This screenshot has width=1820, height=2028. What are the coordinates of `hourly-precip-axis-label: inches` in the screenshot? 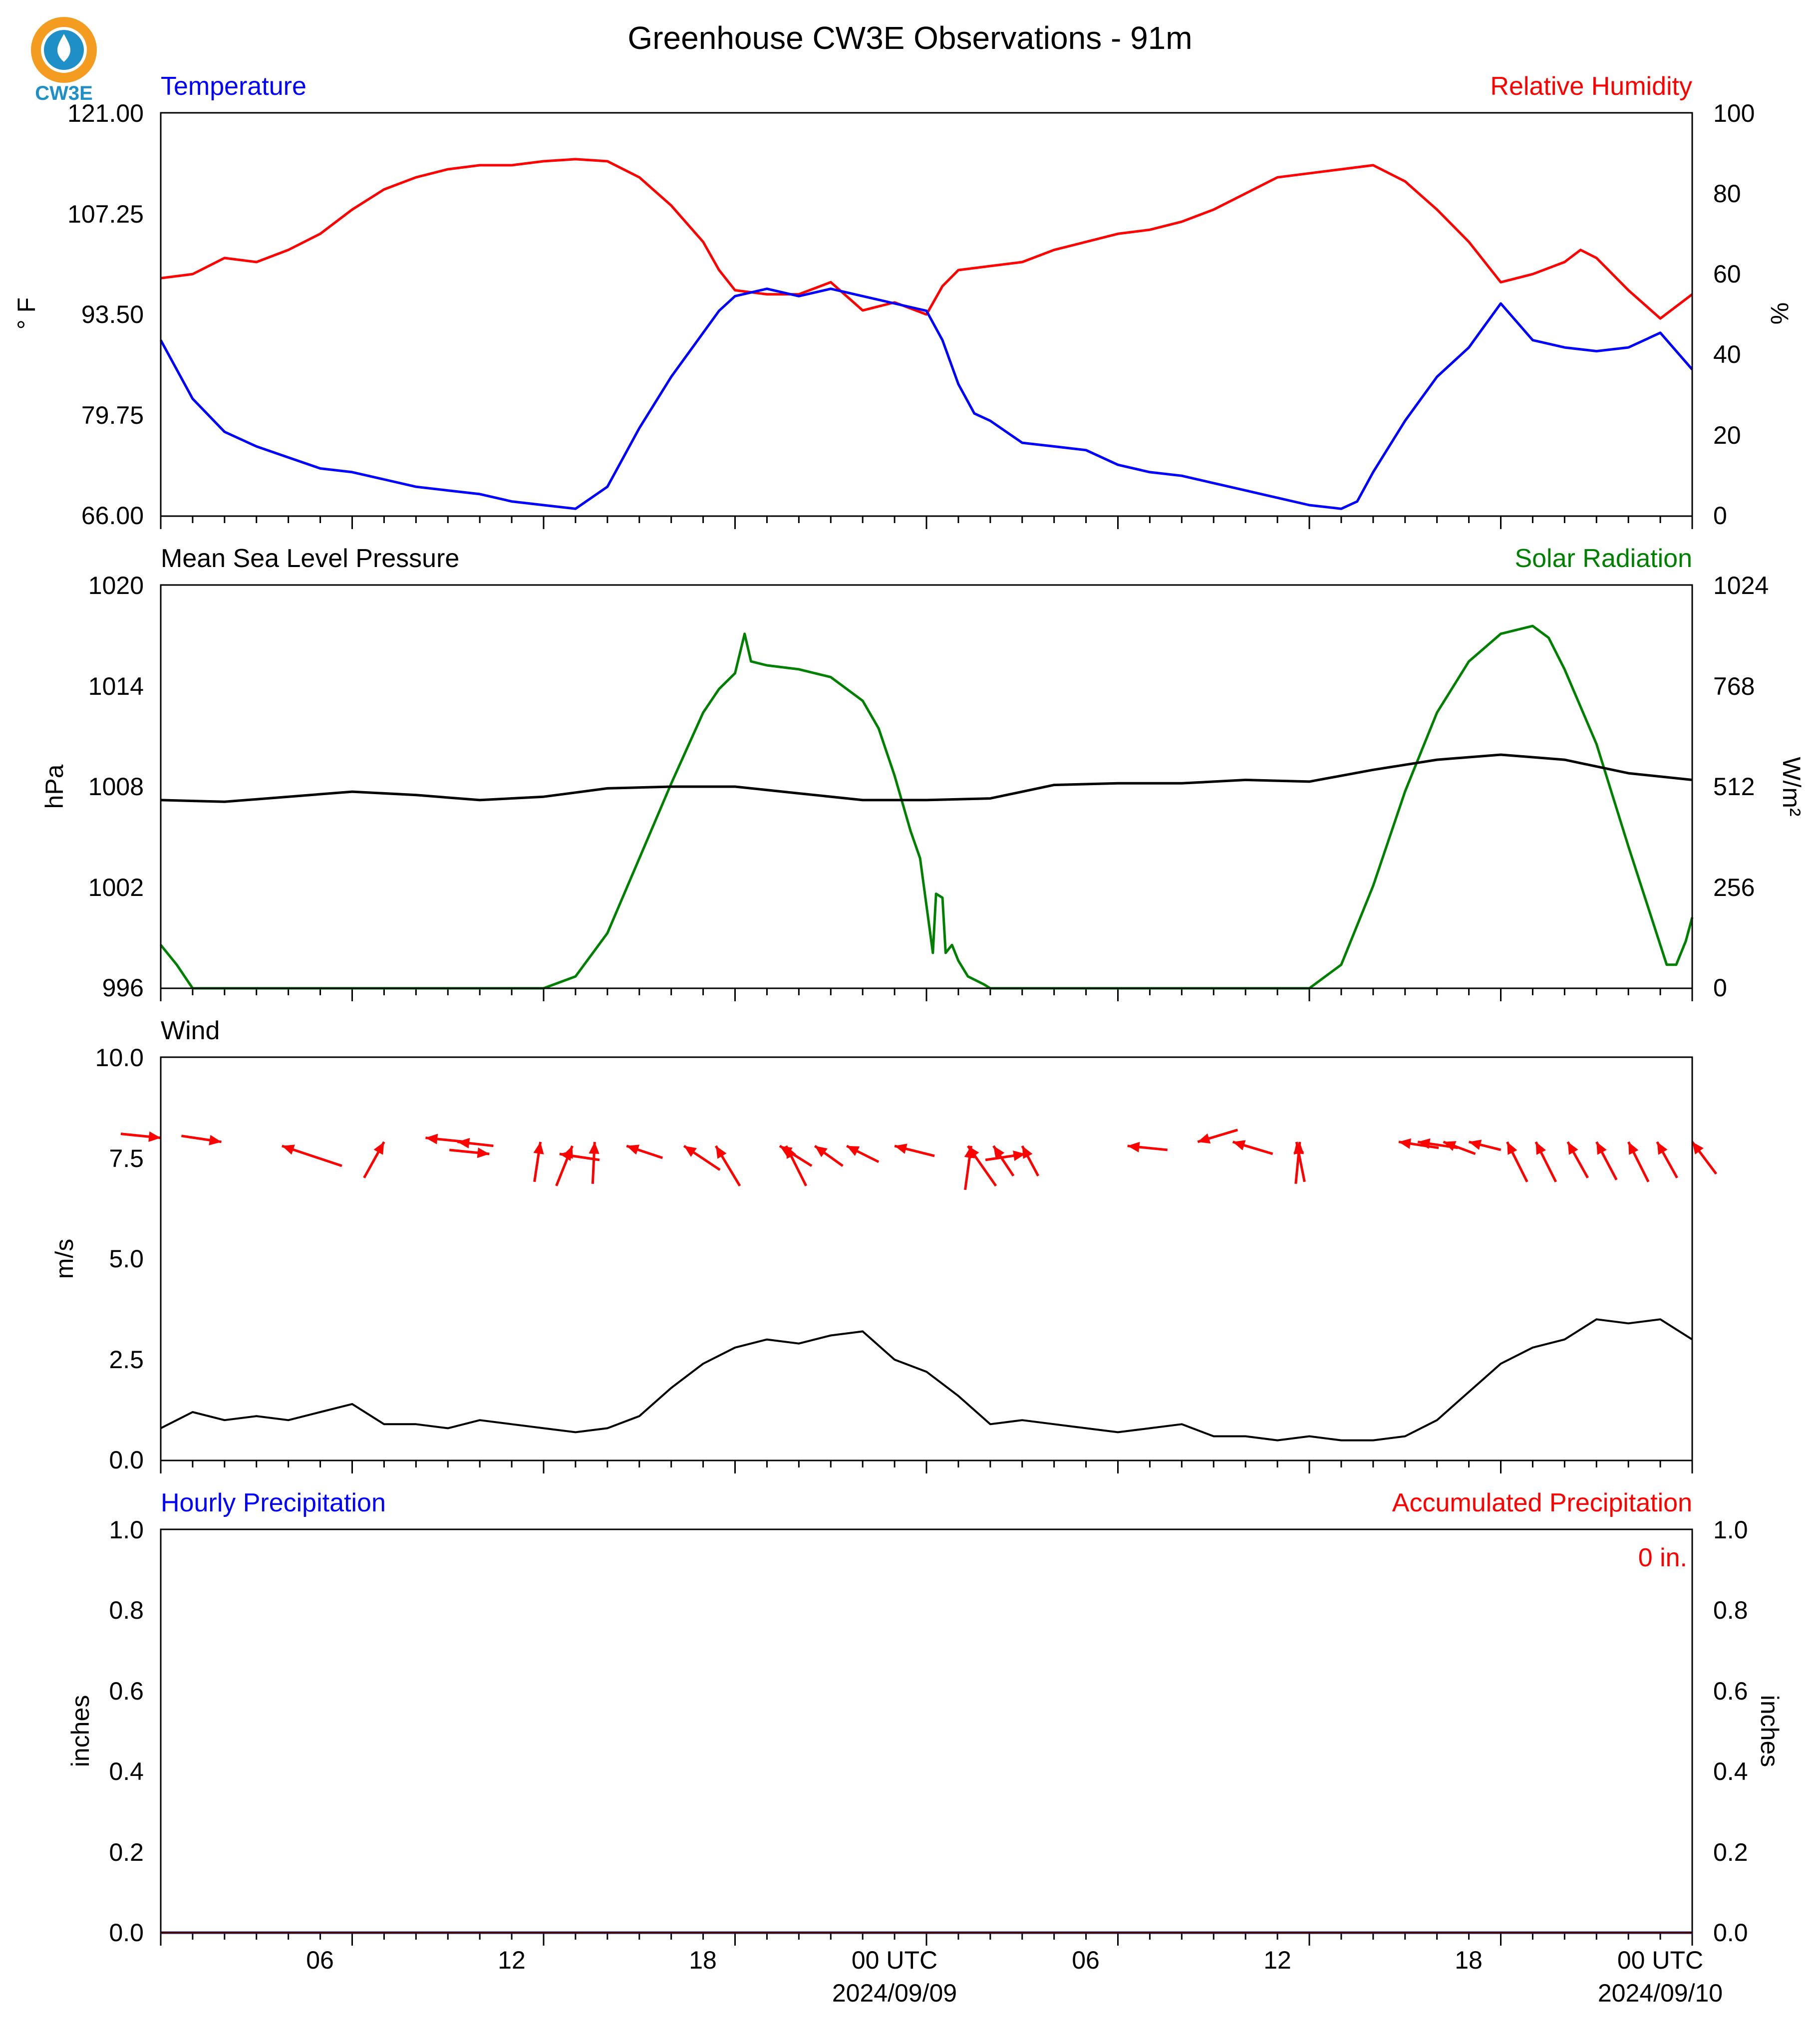 It's located at (80, 1731).